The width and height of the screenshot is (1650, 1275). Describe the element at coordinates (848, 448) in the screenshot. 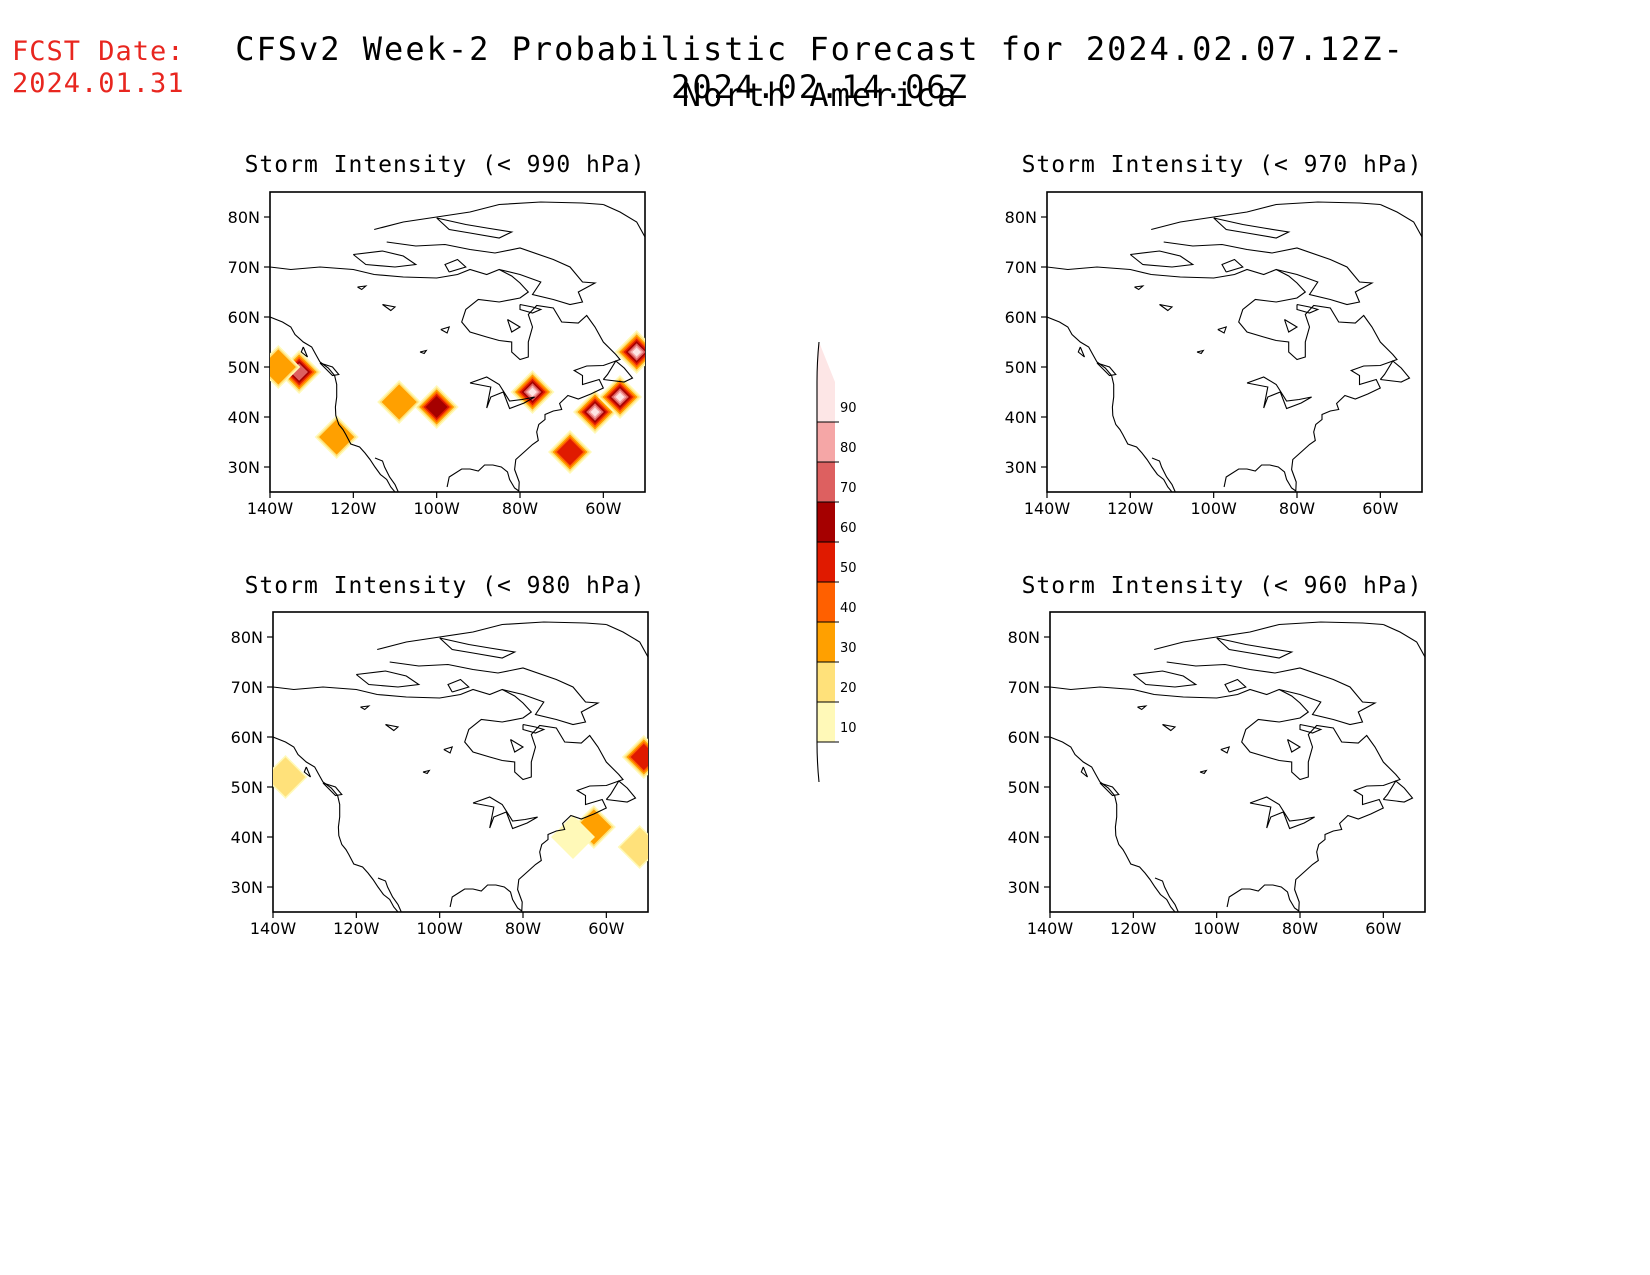

I see `colorbar-label: 80` at that location.